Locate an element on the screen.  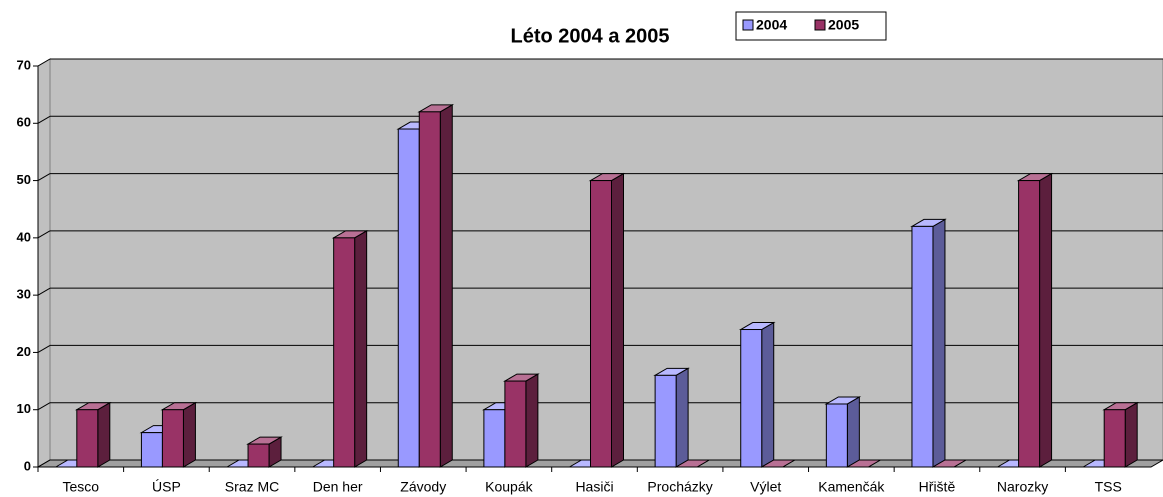
y-tick-label: 30 is located at coordinates (24, 294).